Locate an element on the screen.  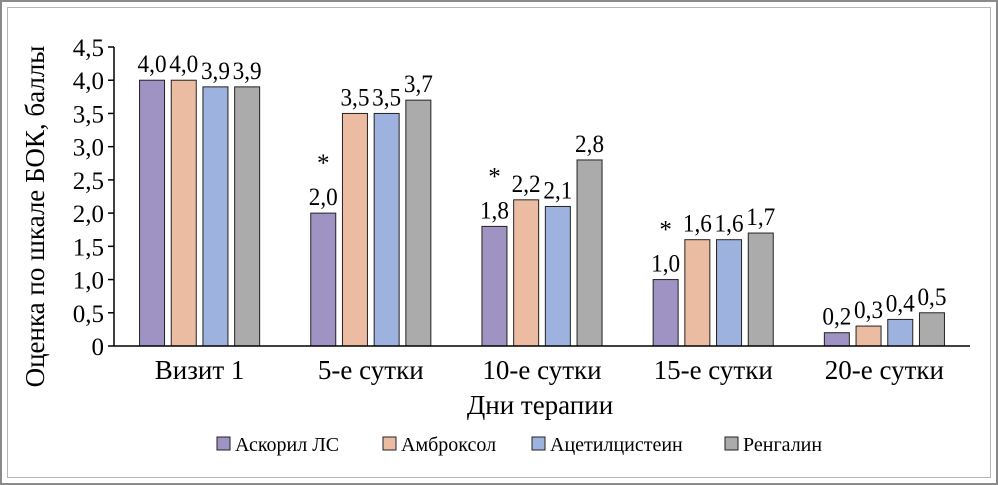
data-label: 1,8 is located at coordinates (494, 210).